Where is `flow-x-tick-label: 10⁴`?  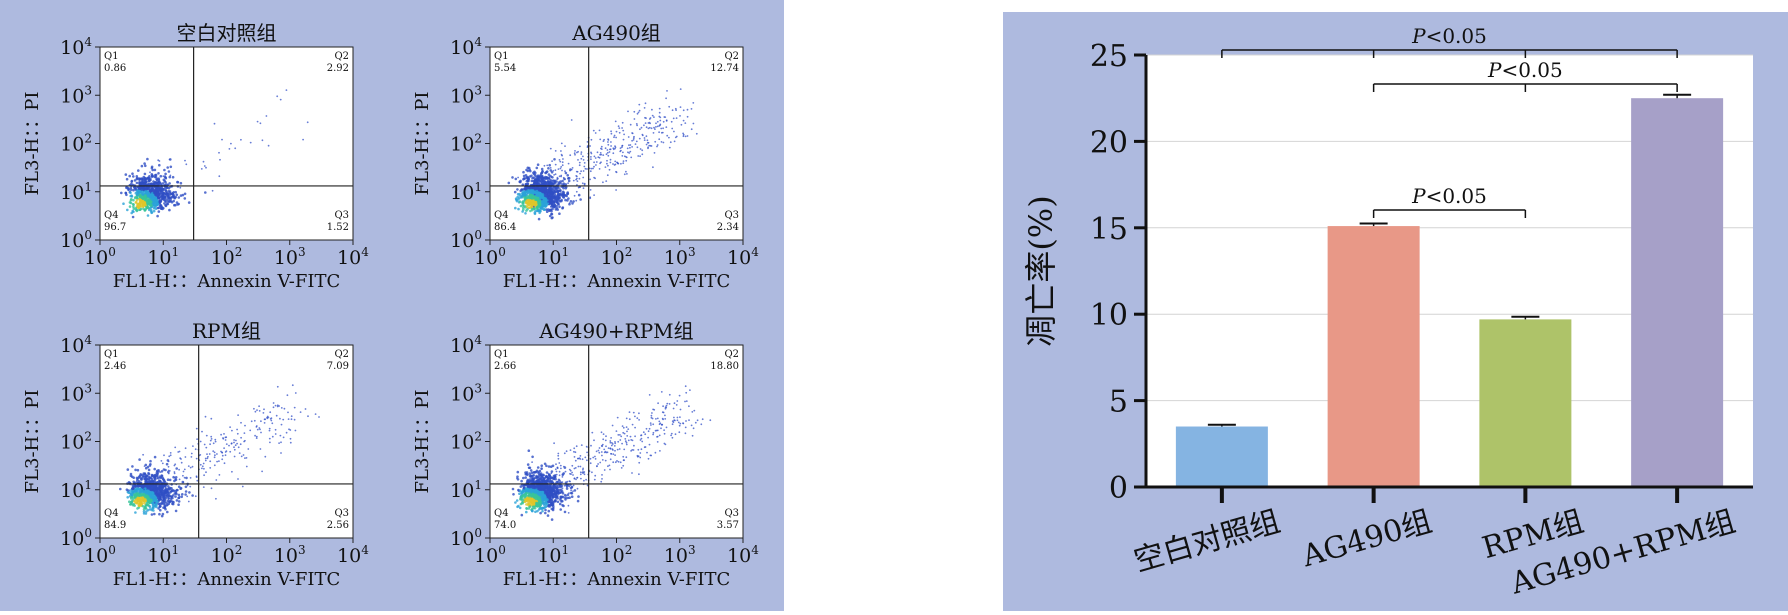 flow-x-tick-label: 10⁴ is located at coordinates (353, 555).